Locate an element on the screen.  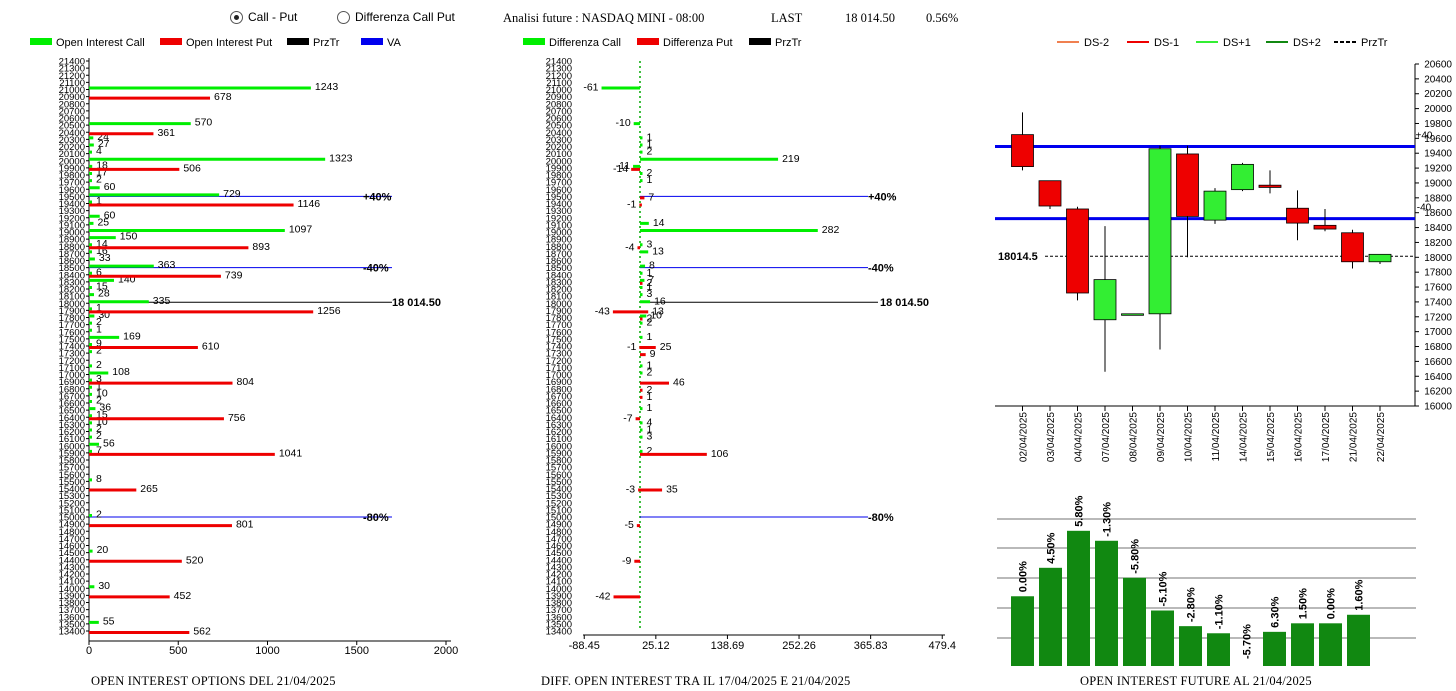
y-tick-label: 19200 is located at coordinates (559, 218).